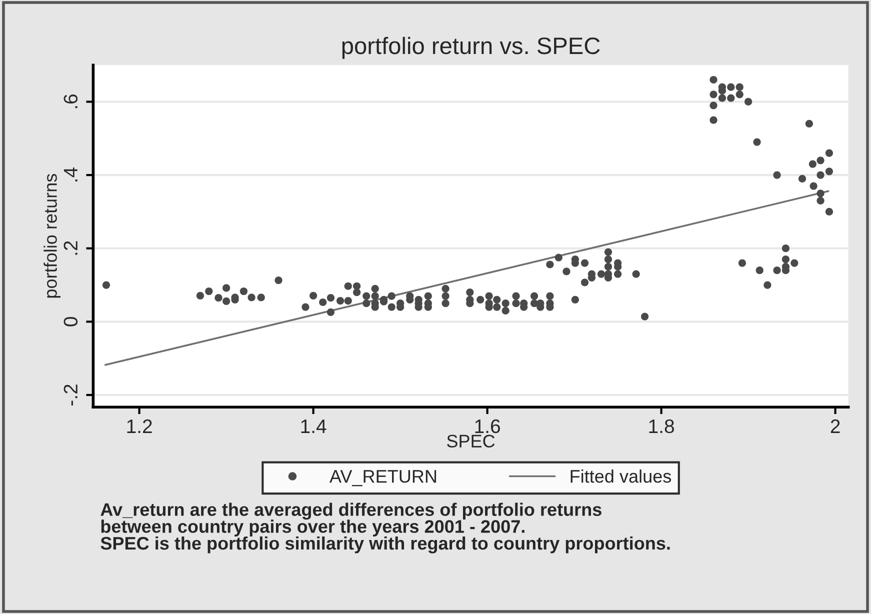  What do you see at coordinates (471, 47) in the screenshot?
I see `chart-title: portfolio return vs. SPEC` at bounding box center [471, 47].